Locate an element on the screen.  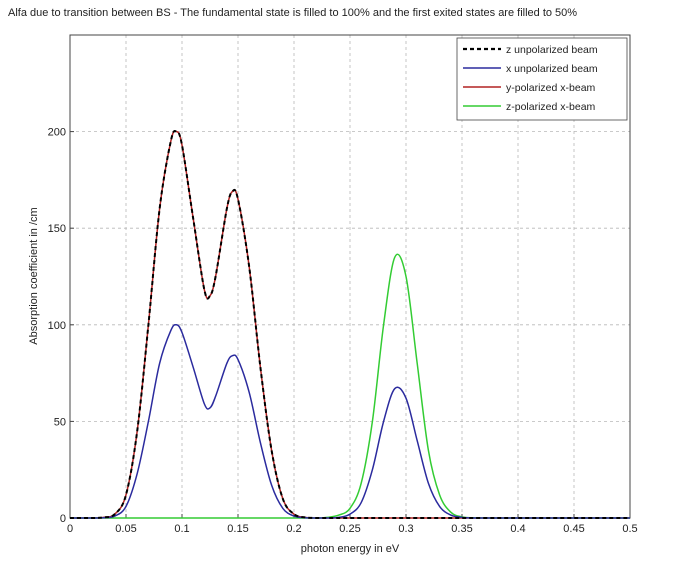
y-tick-label: 200 is located at coordinates (57, 133).